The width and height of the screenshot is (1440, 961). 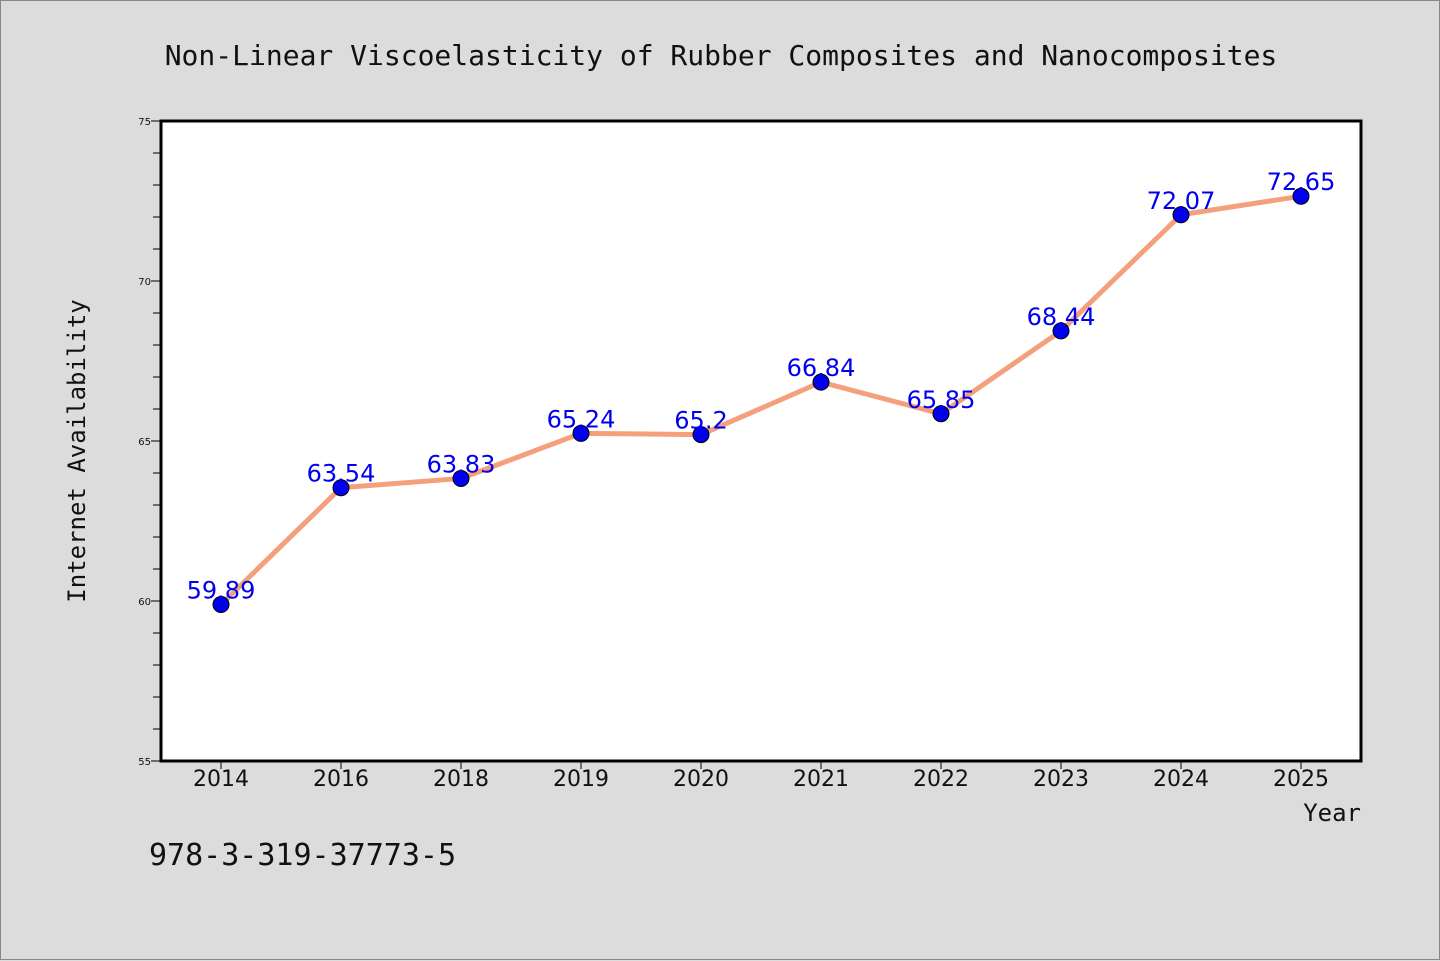 I want to click on x-tick-label: 2014, so click(x=221, y=779).